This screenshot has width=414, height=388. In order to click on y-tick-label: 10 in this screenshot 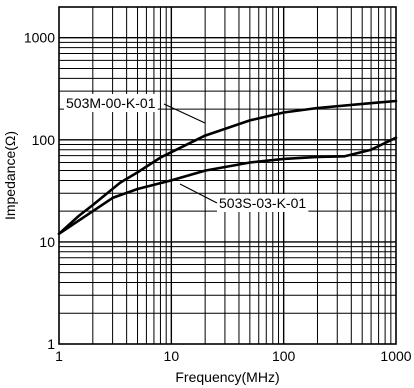, I will do `click(47, 242)`.